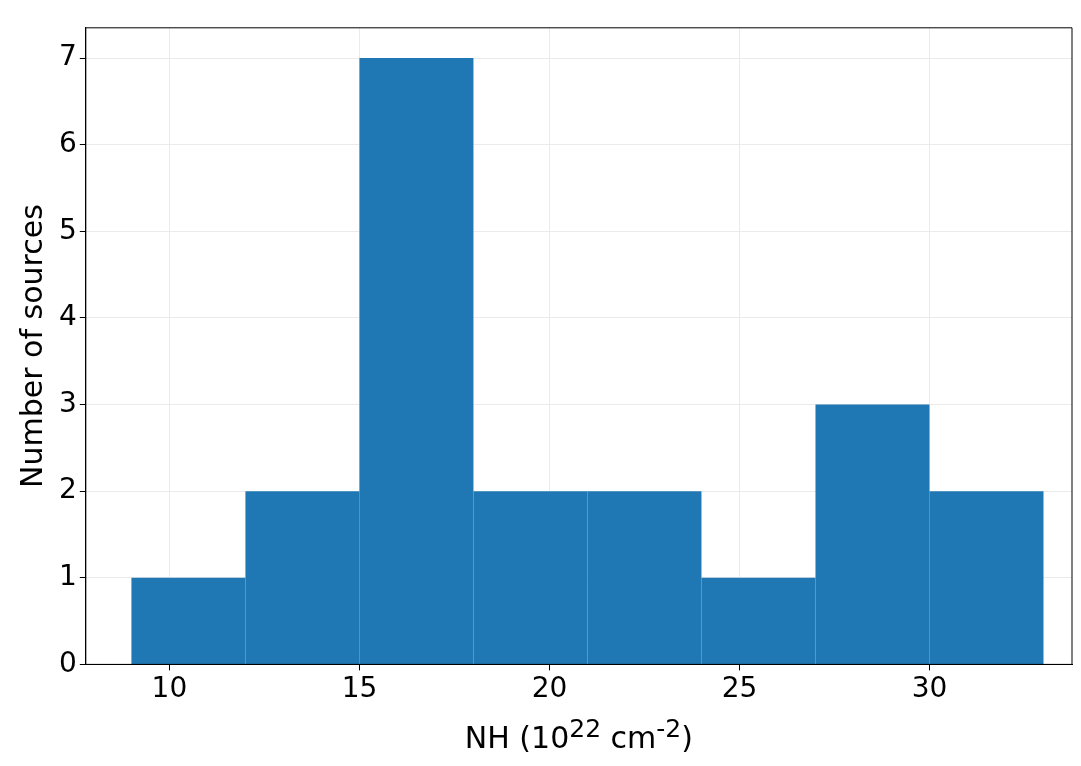 Image resolution: width=1081 pixels, height=766 pixels. What do you see at coordinates (67, 143) in the screenshot?
I see `y-tick-label: 6` at bounding box center [67, 143].